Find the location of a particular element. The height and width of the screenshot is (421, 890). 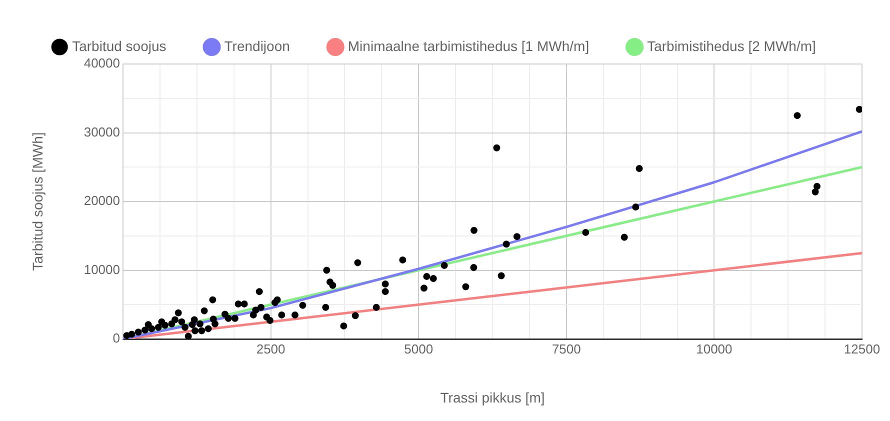

legend-label: Minimaalne tarbimistihedus [1 MWh/m] is located at coordinates (469, 46).